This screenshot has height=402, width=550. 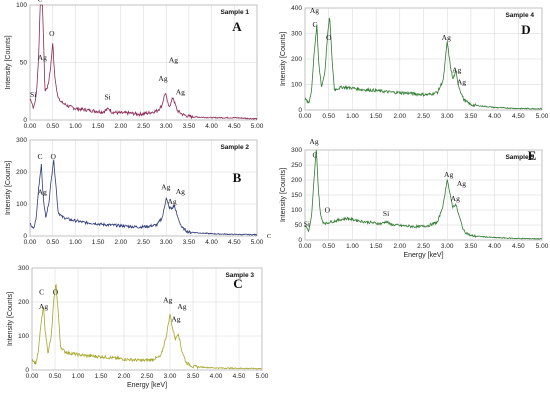 I want to click on y-tick-label: 50, so click(x=24, y=63).